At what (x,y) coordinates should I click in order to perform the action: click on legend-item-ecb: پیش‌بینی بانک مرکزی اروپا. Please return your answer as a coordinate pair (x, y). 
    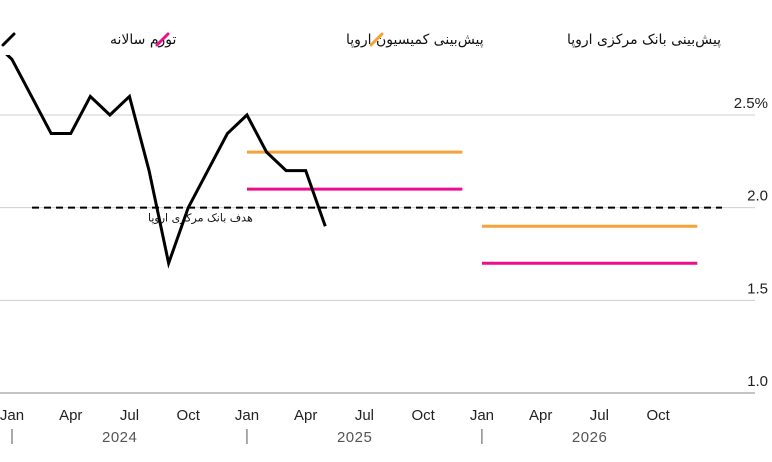
    Looking at the image, I should click on (545, 40).